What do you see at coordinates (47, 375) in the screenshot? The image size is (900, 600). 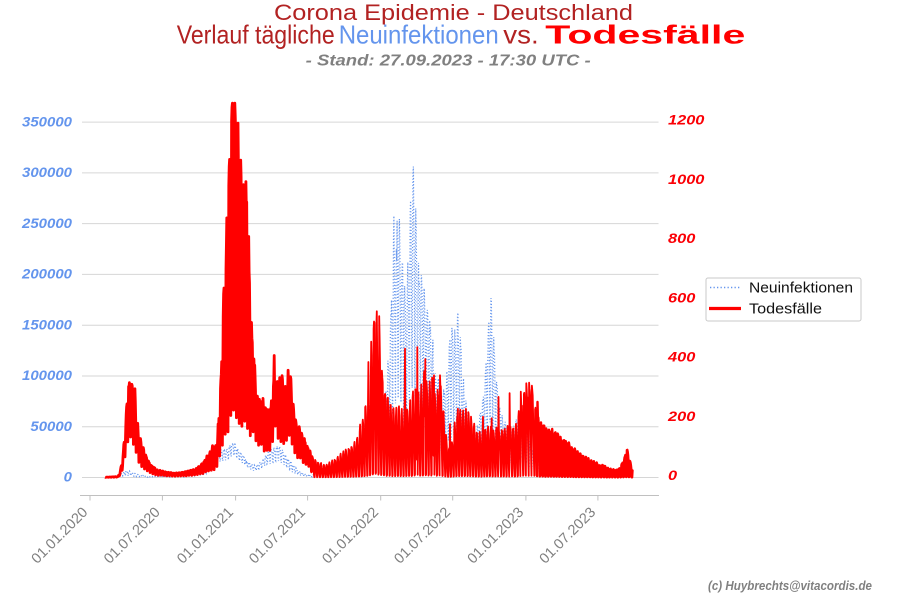 I see `svg-text: 100000` at bounding box center [47, 375].